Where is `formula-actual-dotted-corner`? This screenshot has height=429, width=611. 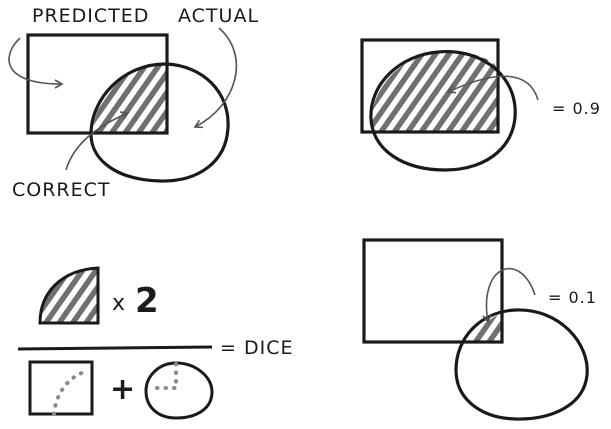 formula-actual-dotted-corner is located at coordinates (163, 376).